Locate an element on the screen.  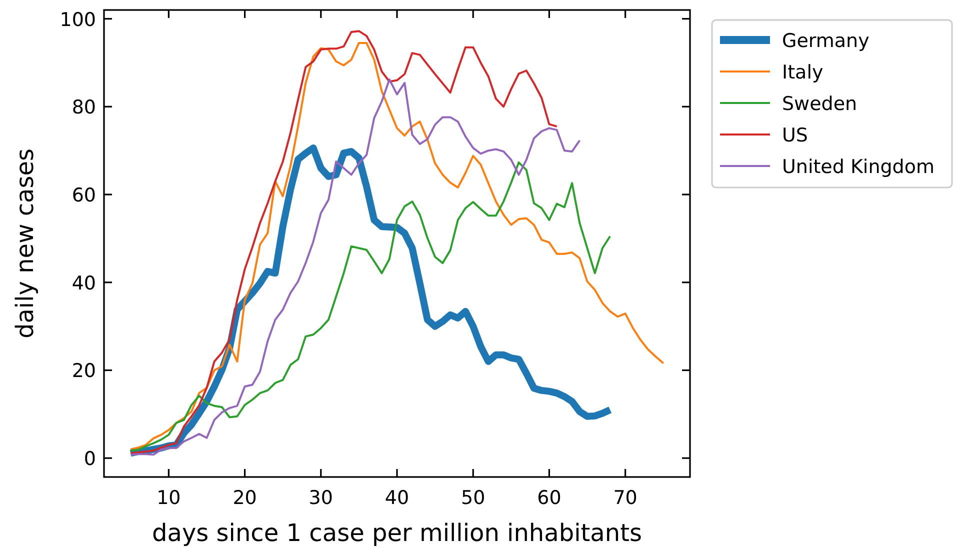
legend-label: Sweden is located at coordinates (820, 104).